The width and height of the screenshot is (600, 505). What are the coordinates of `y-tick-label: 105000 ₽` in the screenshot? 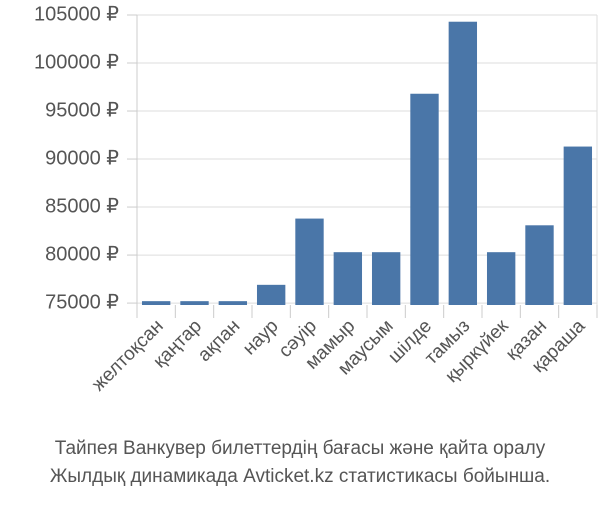 It's located at (76, 14).